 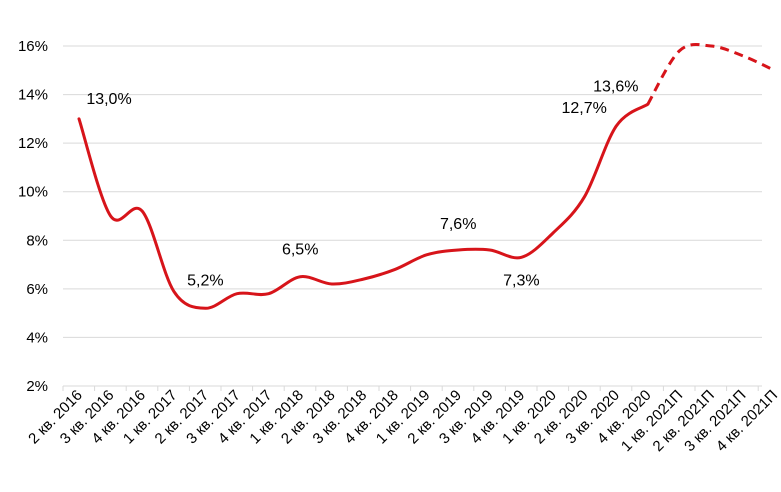 I want to click on y-tick-label: 8%, so click(x=37, y=240).